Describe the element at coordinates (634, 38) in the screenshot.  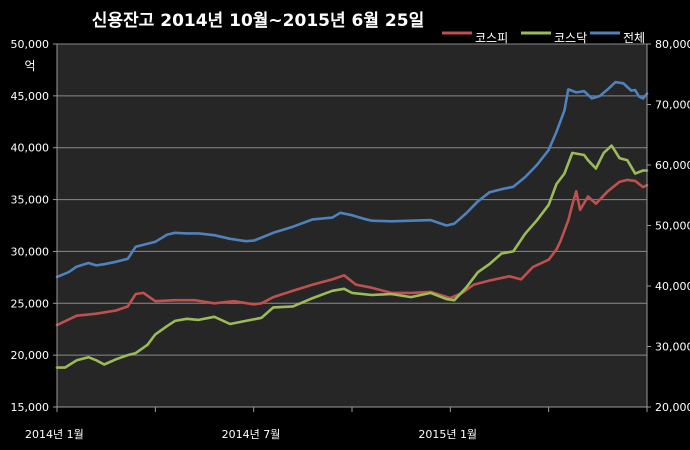
I see `legend-label: 전체` at that location.